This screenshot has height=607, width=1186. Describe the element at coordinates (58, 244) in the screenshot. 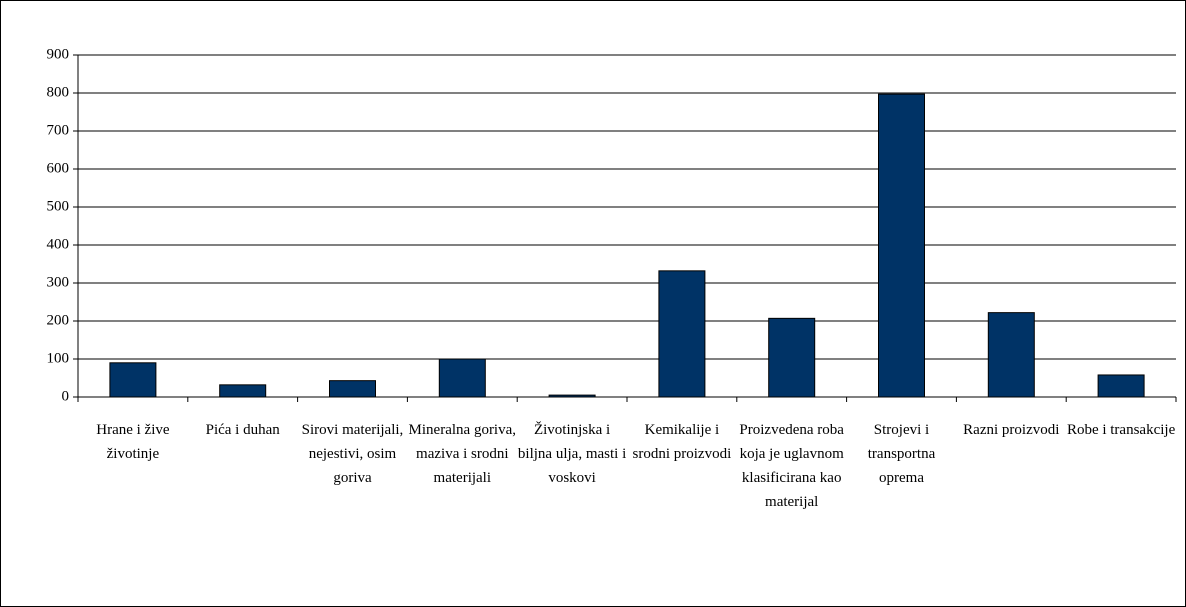

I see `y-tick-label: 400` at that location.